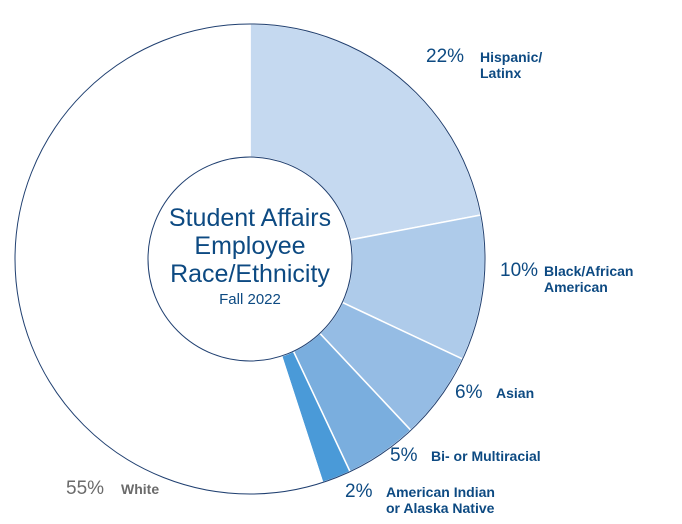 This screenshot has width=682, height=524. I want to click on label-hispanic-latinx: 22% Hispanic/Latinx, so click(484, 63).